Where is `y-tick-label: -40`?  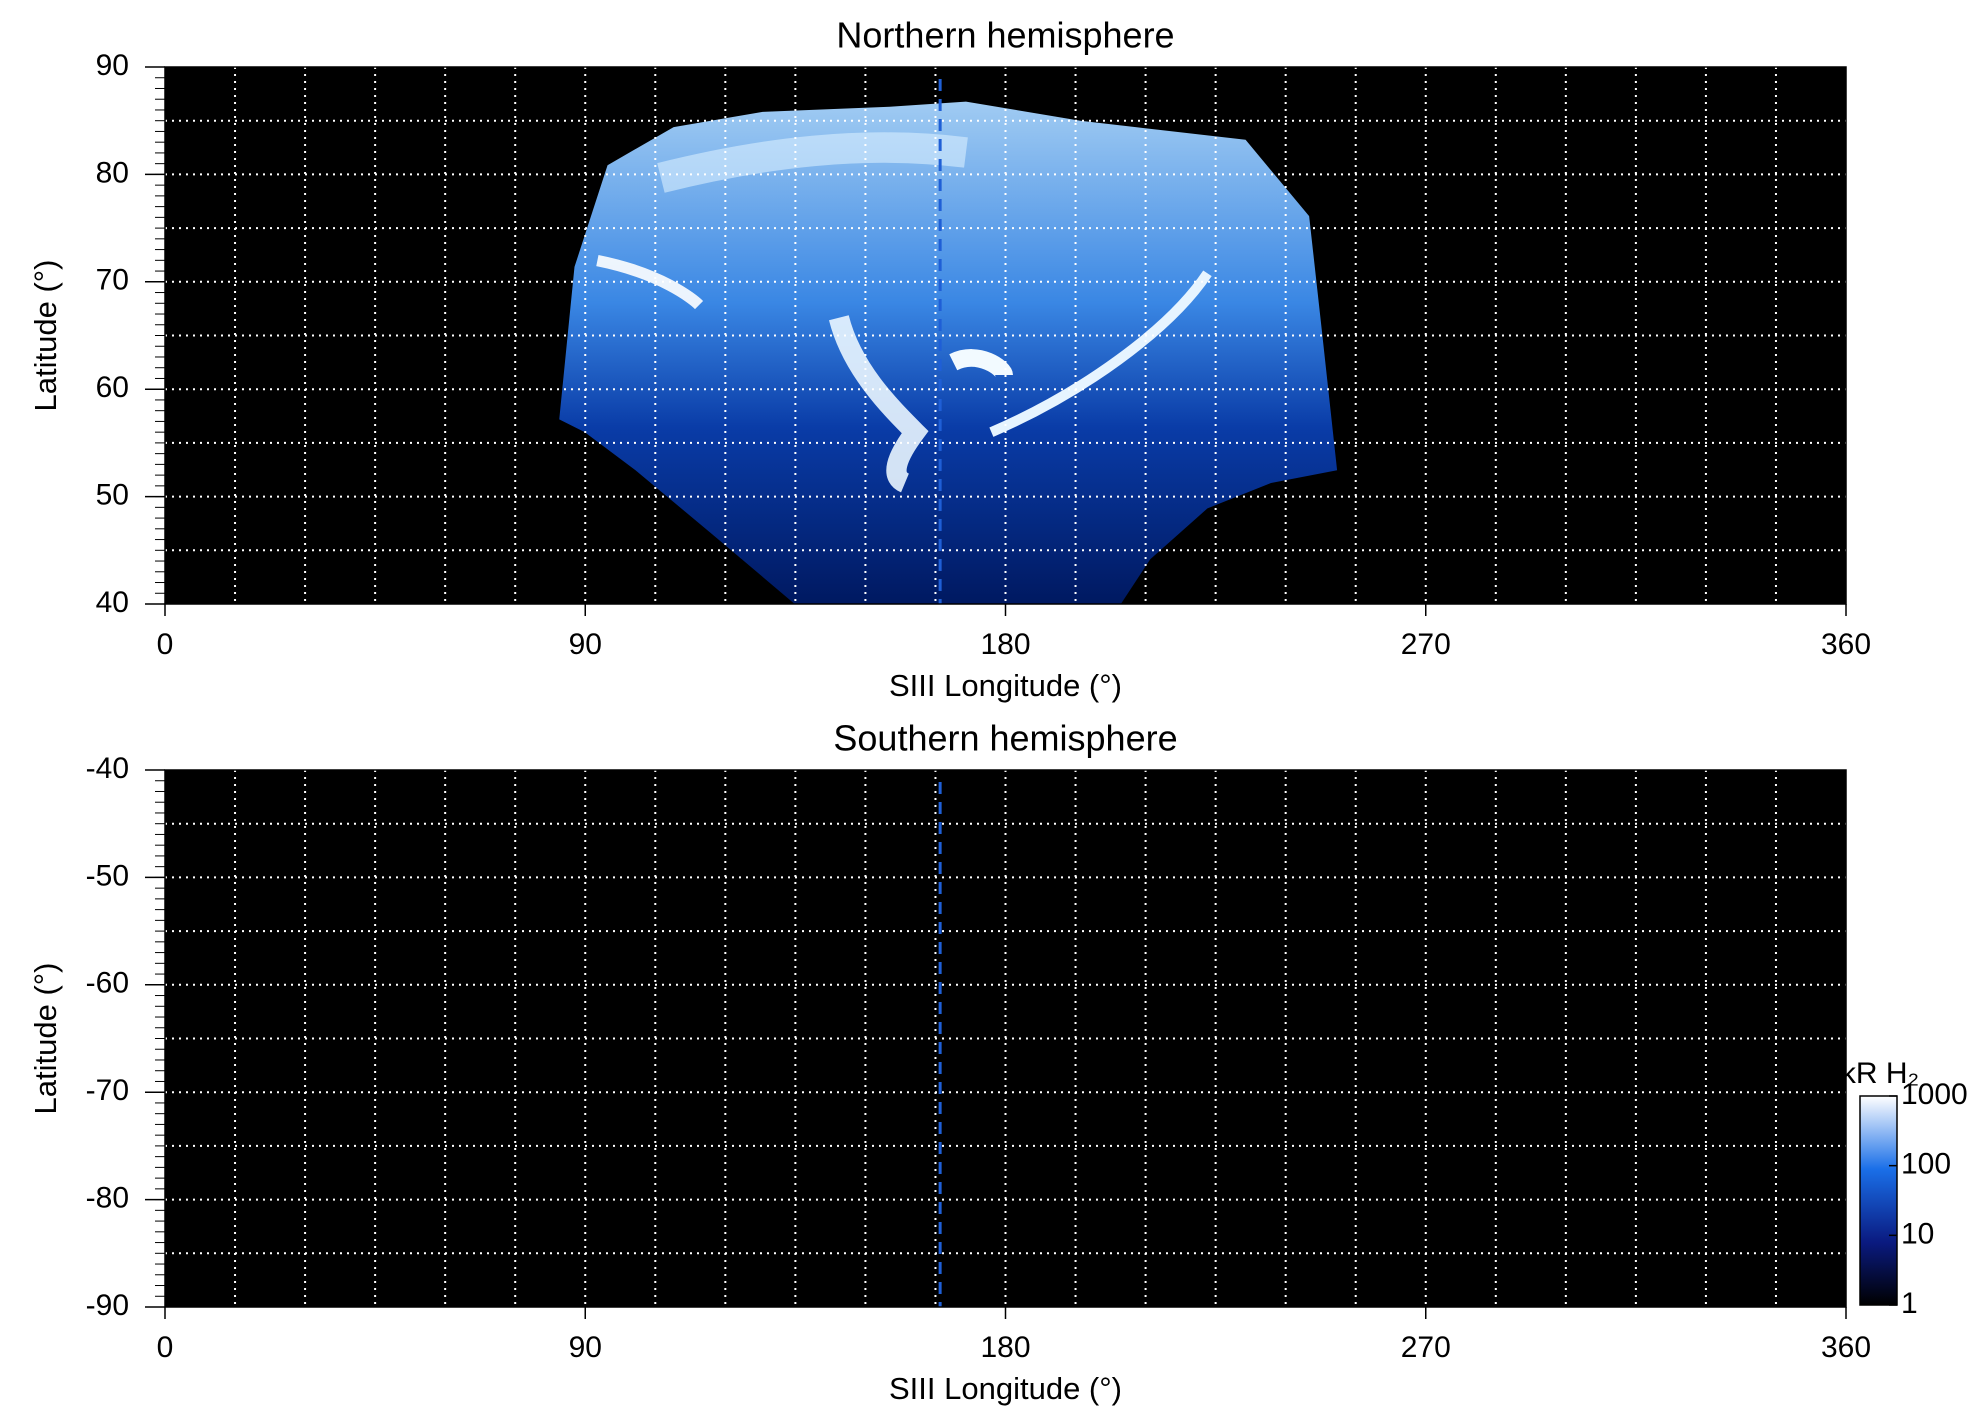 y-tick-label: -40 is located at coordinates (107, 768).